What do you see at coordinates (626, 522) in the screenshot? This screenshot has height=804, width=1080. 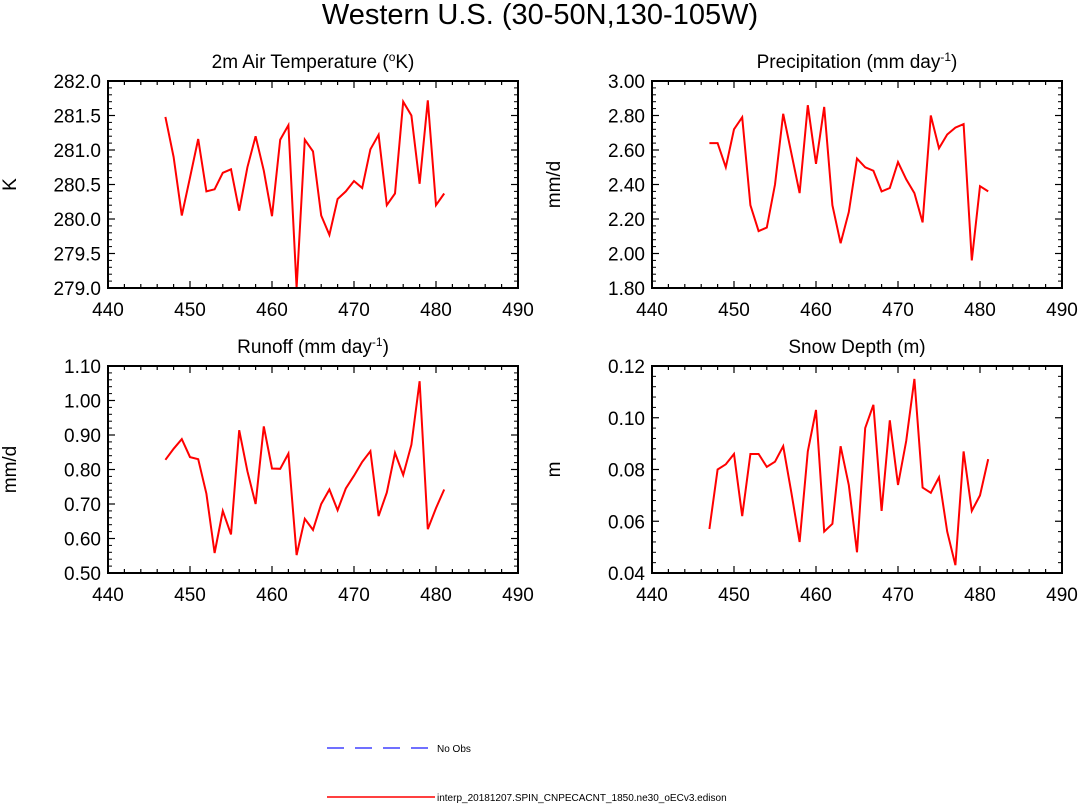 I see `y-tick-label: 0.06` at bounding box center [626, 522].